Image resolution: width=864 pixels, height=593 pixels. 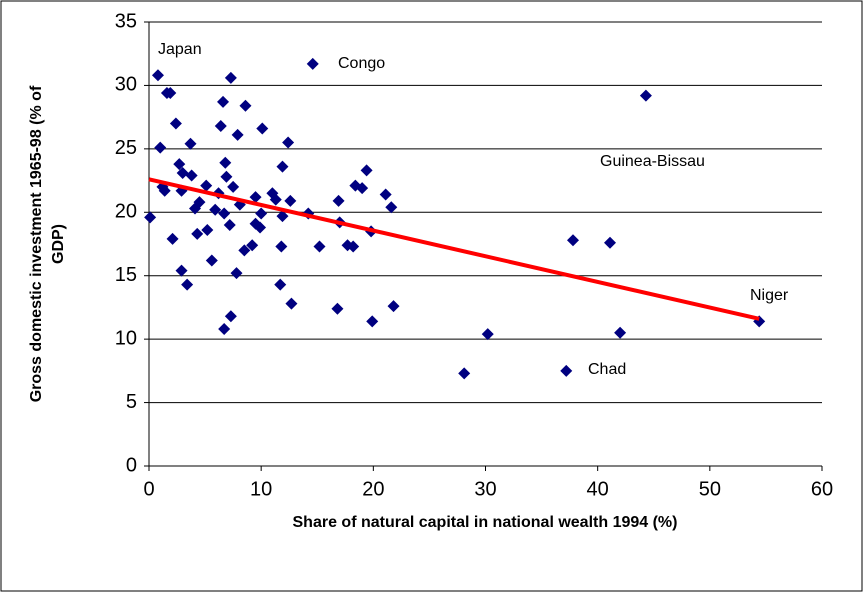 I want to click on y-tick-label: 35, so click(x=126, y=21).